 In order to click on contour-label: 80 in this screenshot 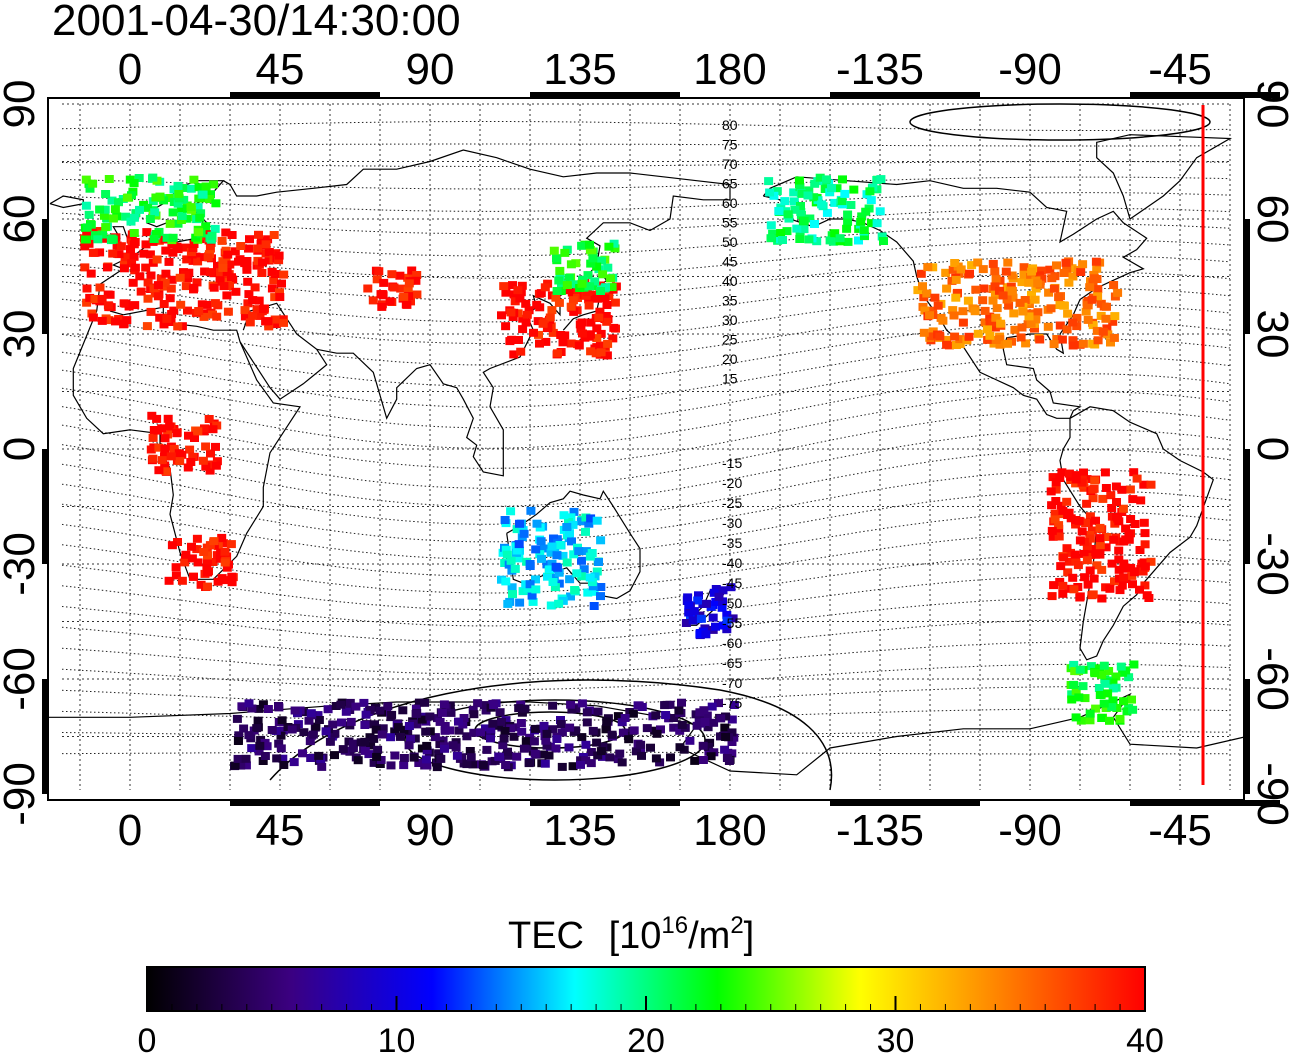, I will do `click(730, 125)`.